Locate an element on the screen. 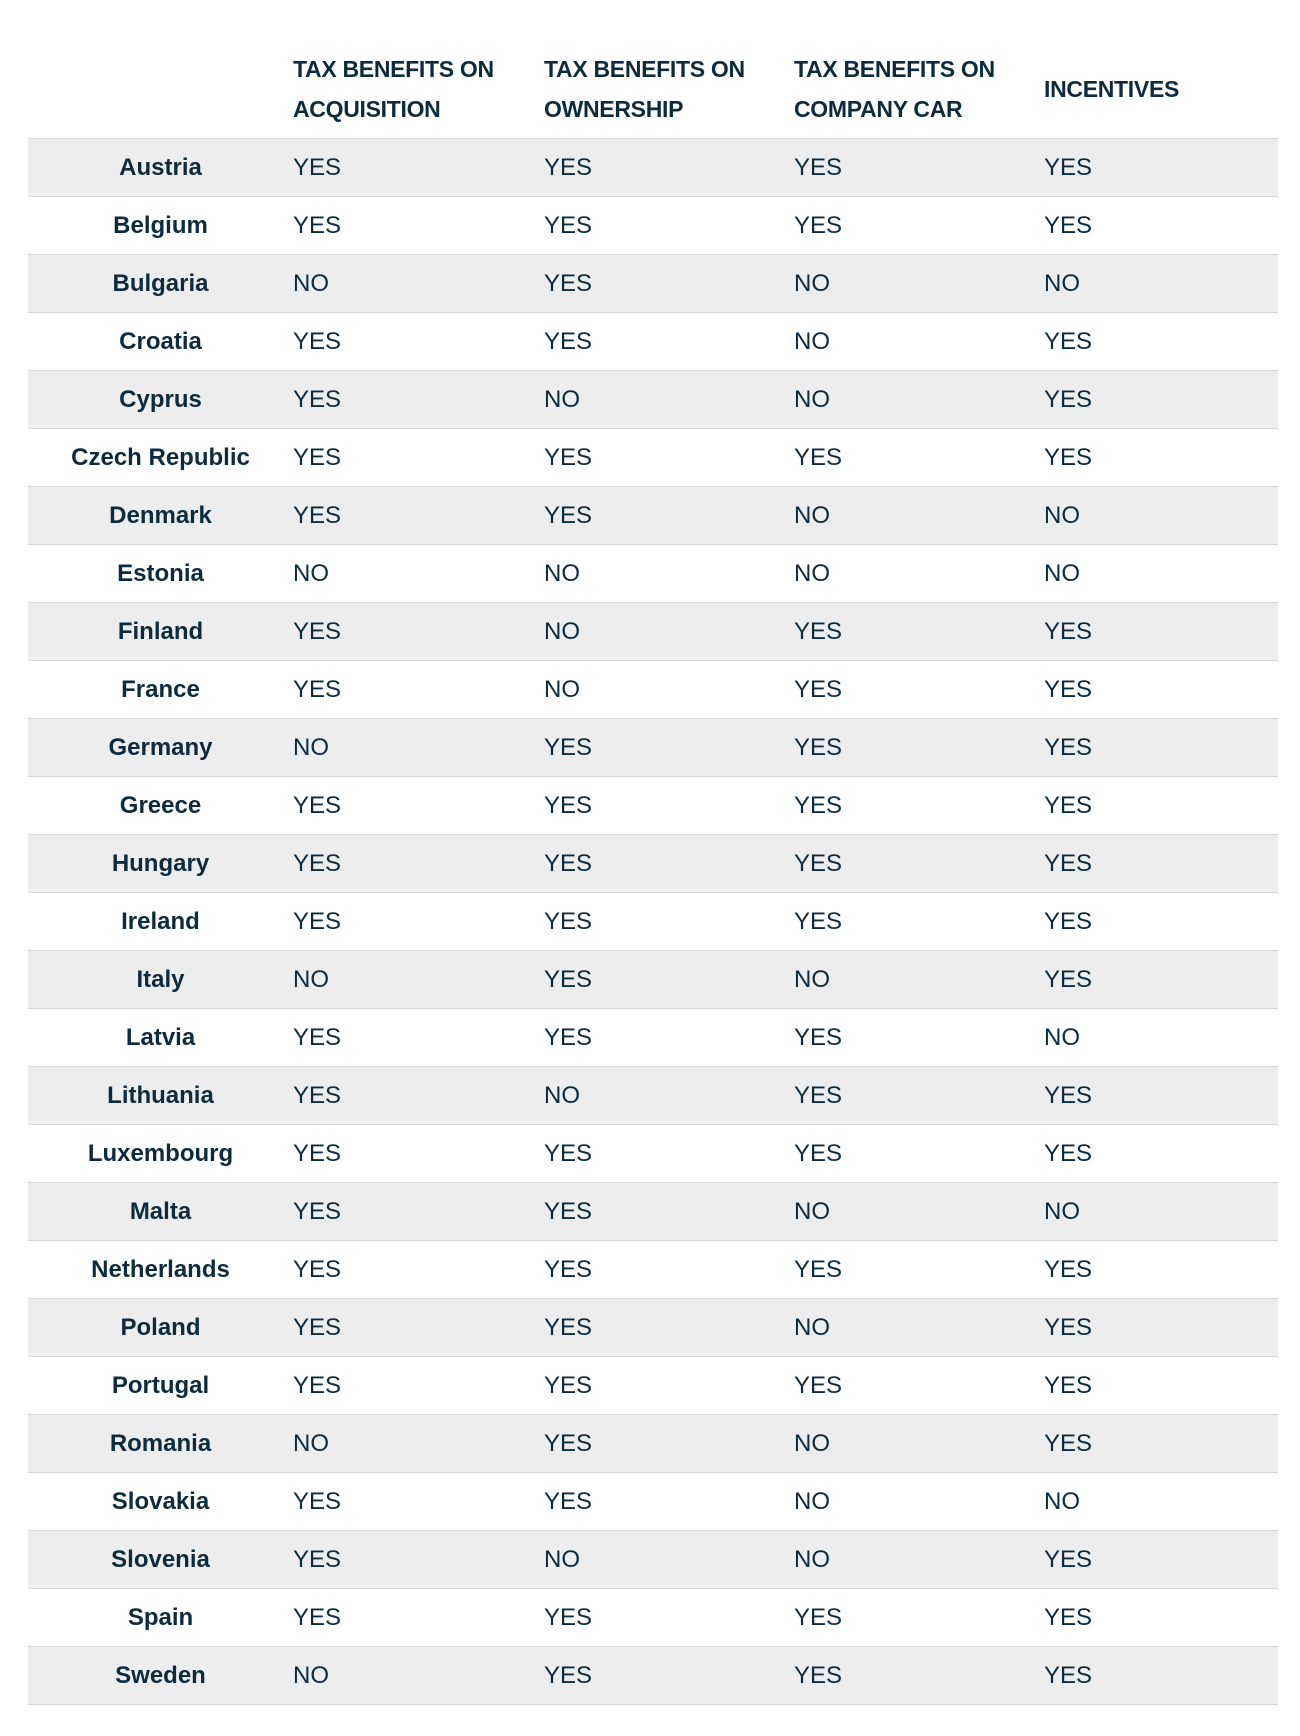 The width and height of the screenshot is (1300, 1736). table-row: Cyprus YES NO NO YES is located at coordinates (653, 399).